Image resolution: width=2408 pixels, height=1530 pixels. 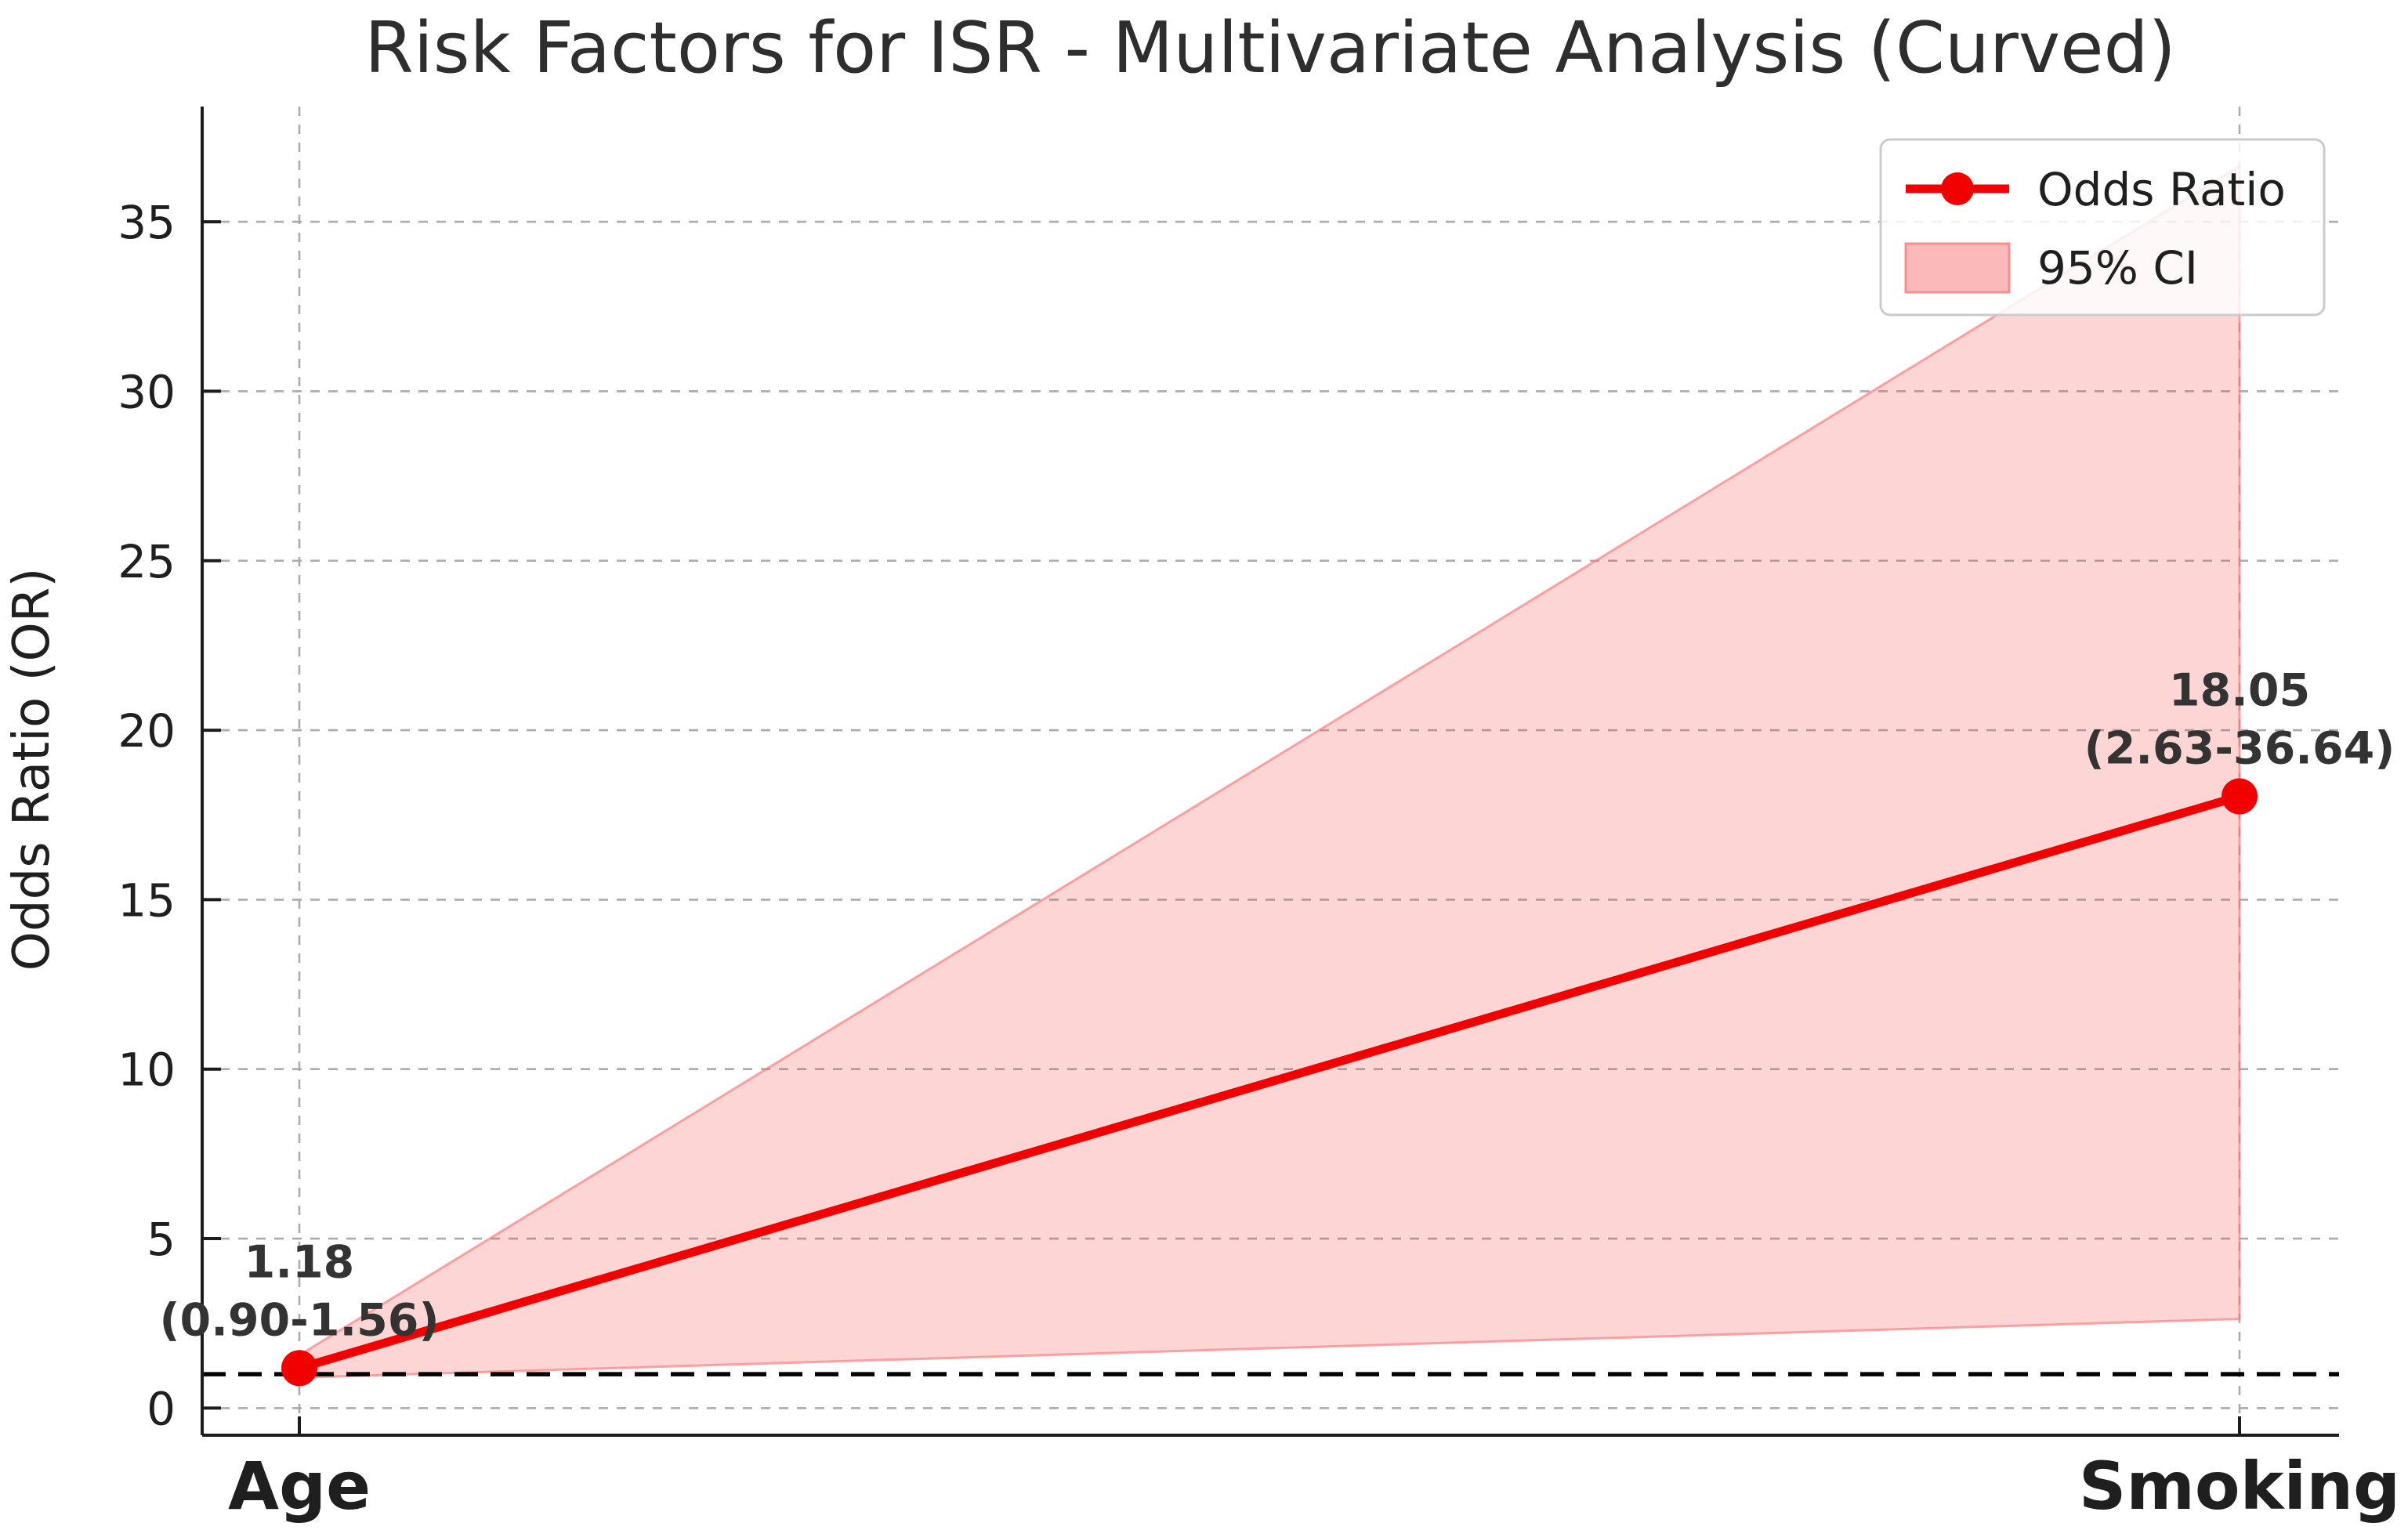 I want to click on annotation-smoking-or: 18.05, so click(x=2239, y=690).